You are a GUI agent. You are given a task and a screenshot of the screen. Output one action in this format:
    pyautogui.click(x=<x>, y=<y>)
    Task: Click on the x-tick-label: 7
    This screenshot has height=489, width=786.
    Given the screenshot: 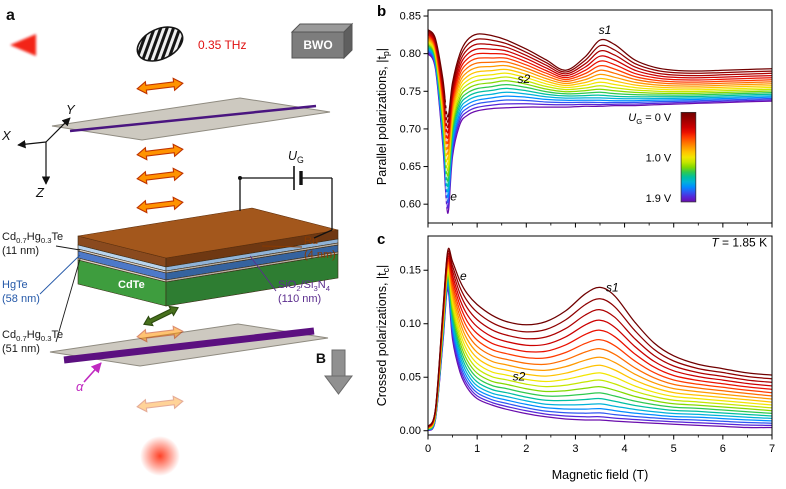 What is the action you would take?
    pyautogui.click(x=772, y=449)
    